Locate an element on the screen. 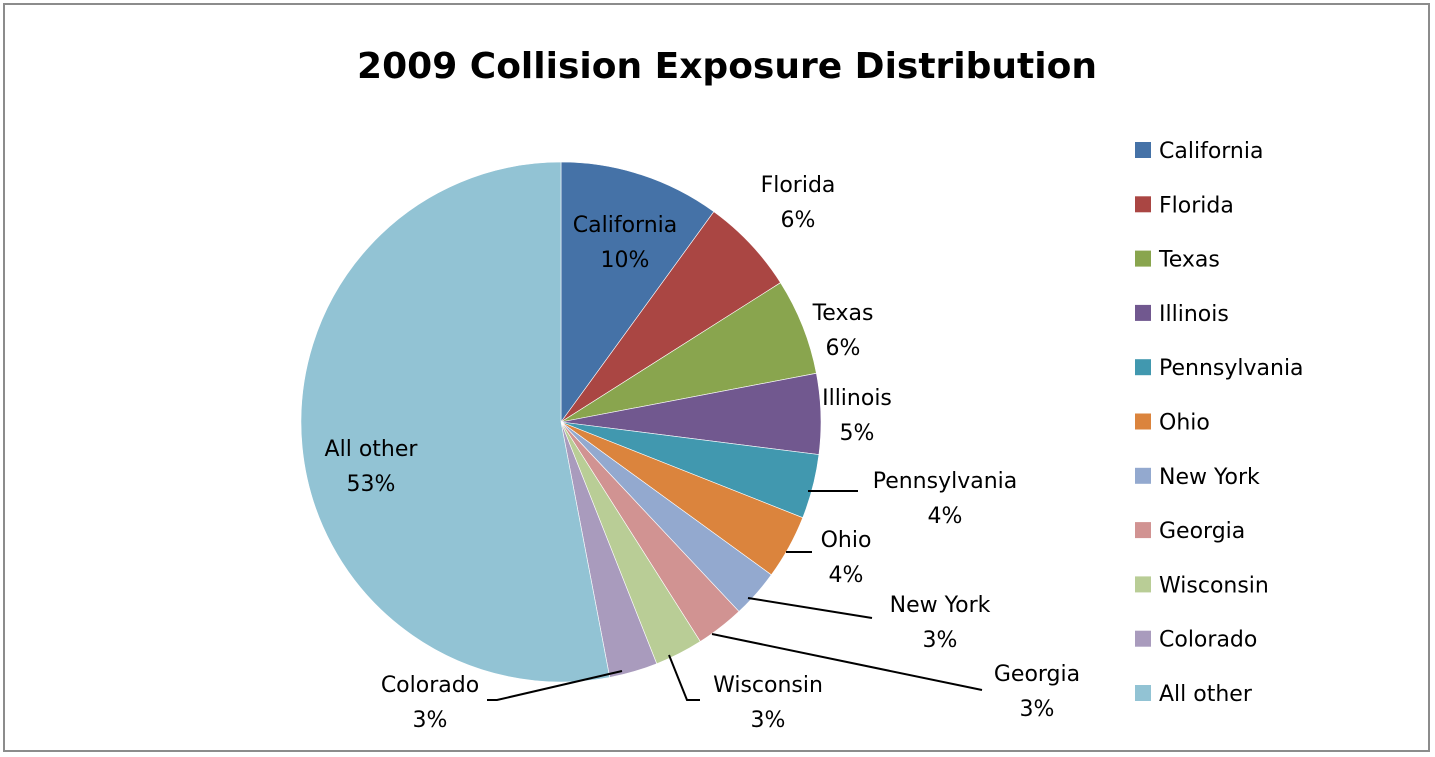  legend-label-texas: Texas is located at coordinates (1189, 260).